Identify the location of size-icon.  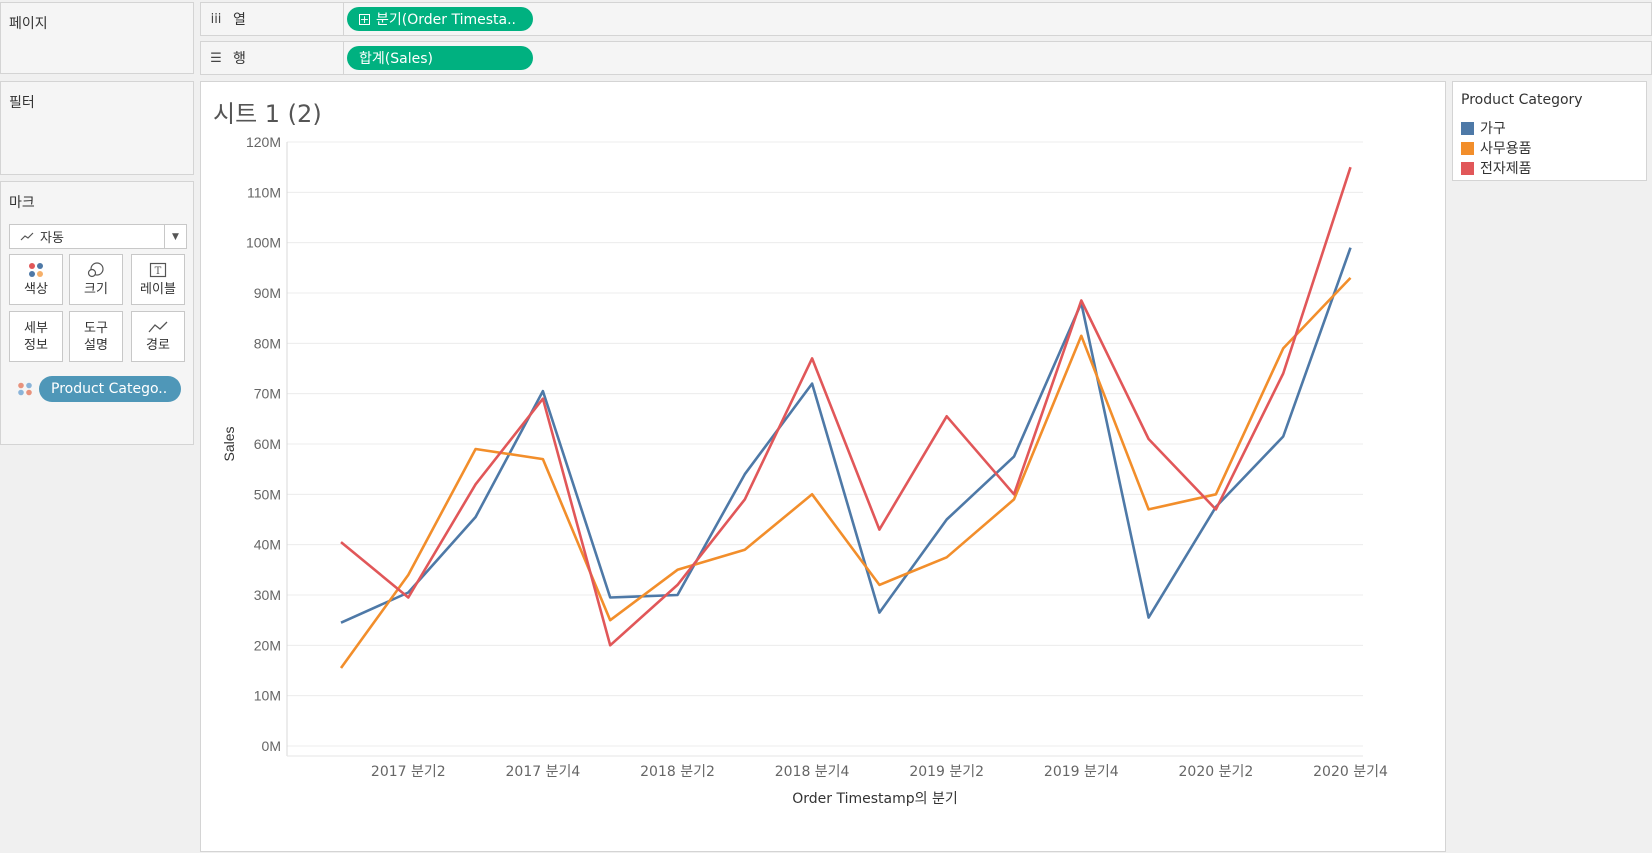
(95, 269).